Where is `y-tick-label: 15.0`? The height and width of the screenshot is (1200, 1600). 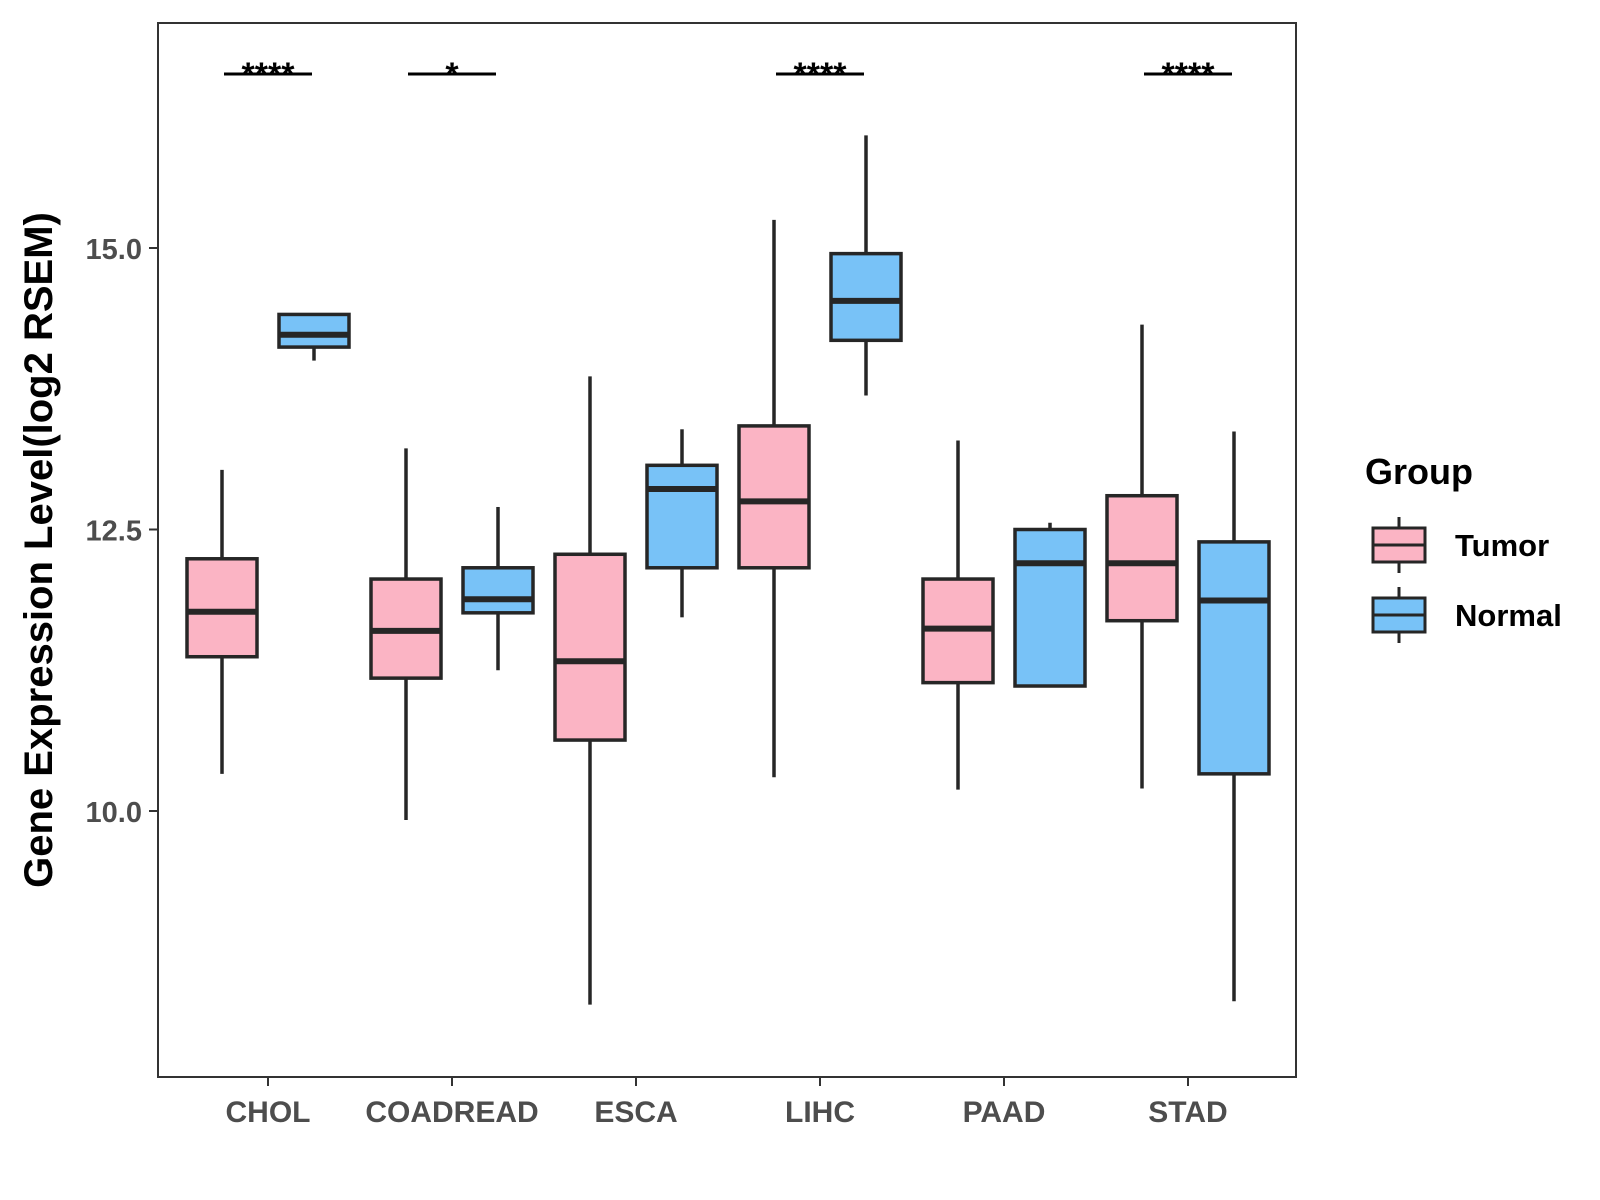 y-tick-label: 15.0 is located at coordinates (114, 250).